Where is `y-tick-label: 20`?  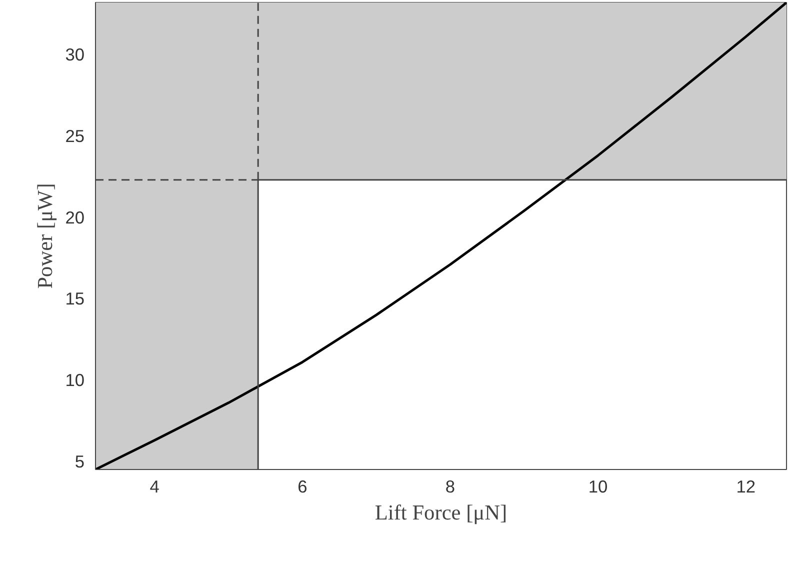
y-tick-label: 20 is located at coordinates (75, 217).